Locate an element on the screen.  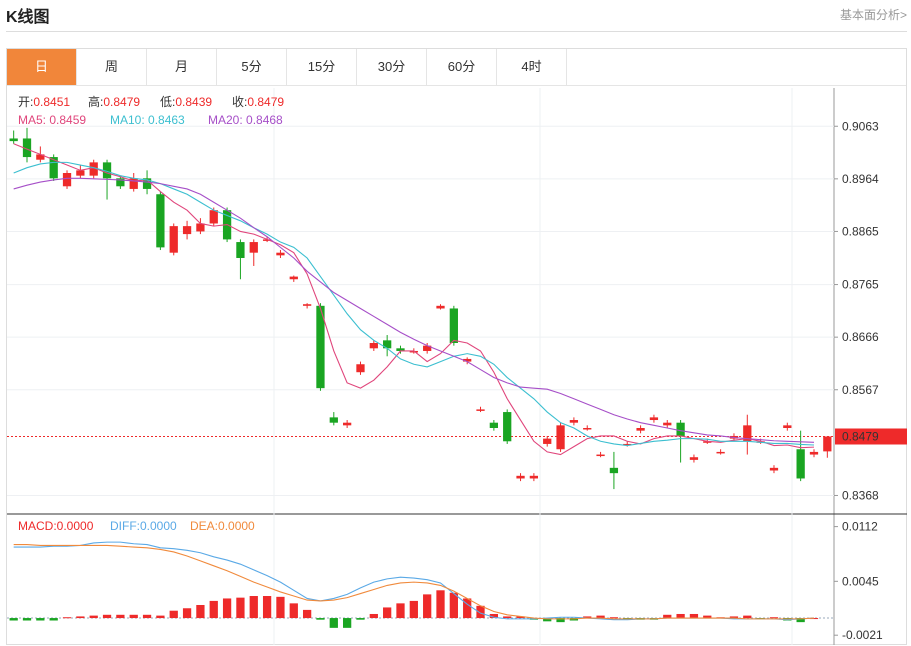
y-tick-label: 0.8765 is located at coordinates (860, 285).